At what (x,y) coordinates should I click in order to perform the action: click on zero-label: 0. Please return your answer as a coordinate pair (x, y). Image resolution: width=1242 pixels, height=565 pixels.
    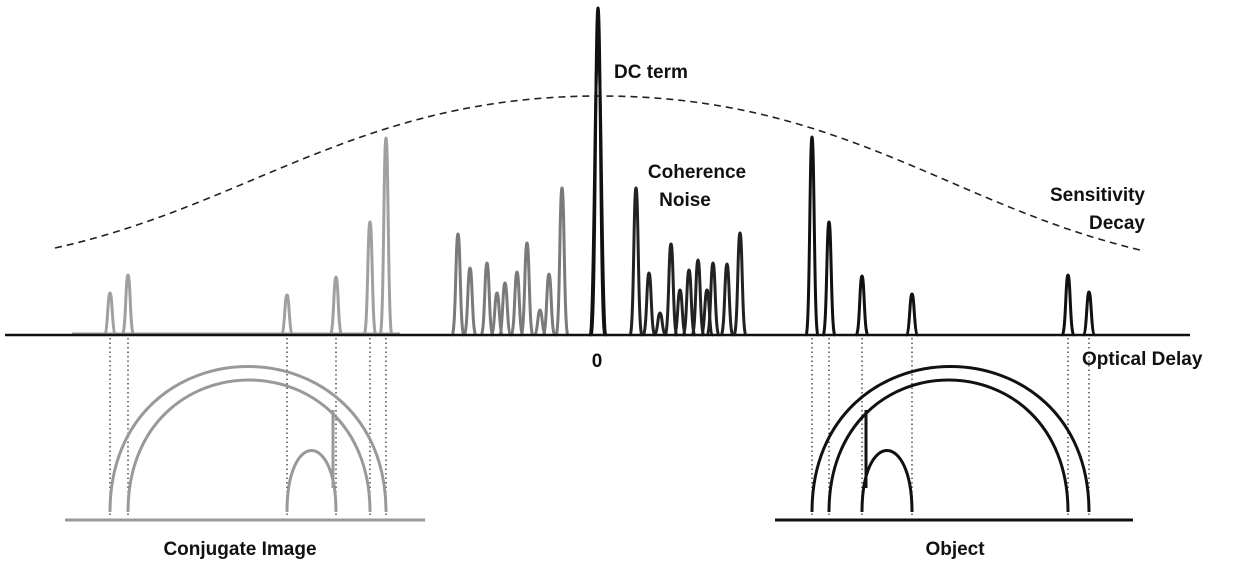
    Looking at the image, I should click on (597, 361).